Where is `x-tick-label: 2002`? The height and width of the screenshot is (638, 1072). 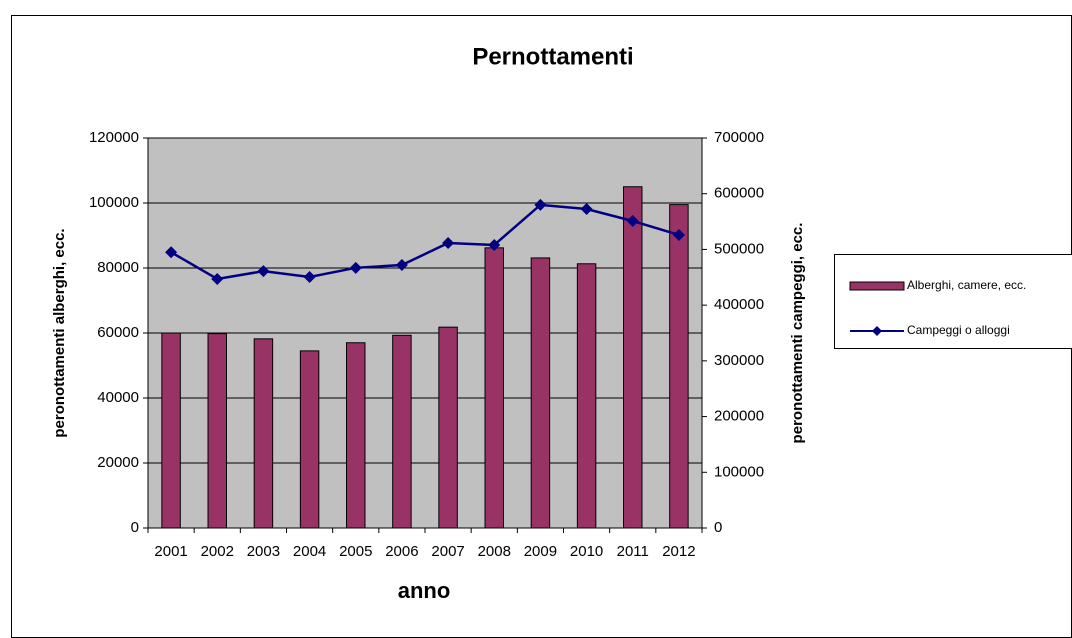
x-tick-label: 2002 is located at coordinates (217, 551).